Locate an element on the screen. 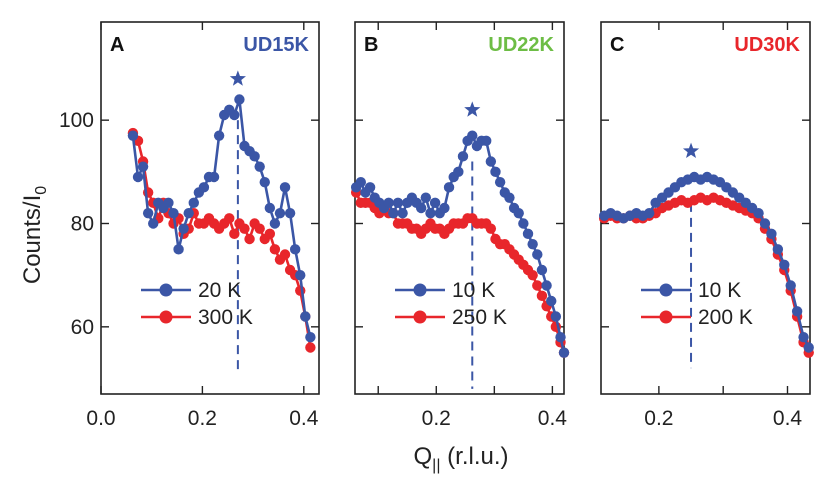 This screenshot has height=491, width=831. panel-letter: A is located at coordinates (117, 45).